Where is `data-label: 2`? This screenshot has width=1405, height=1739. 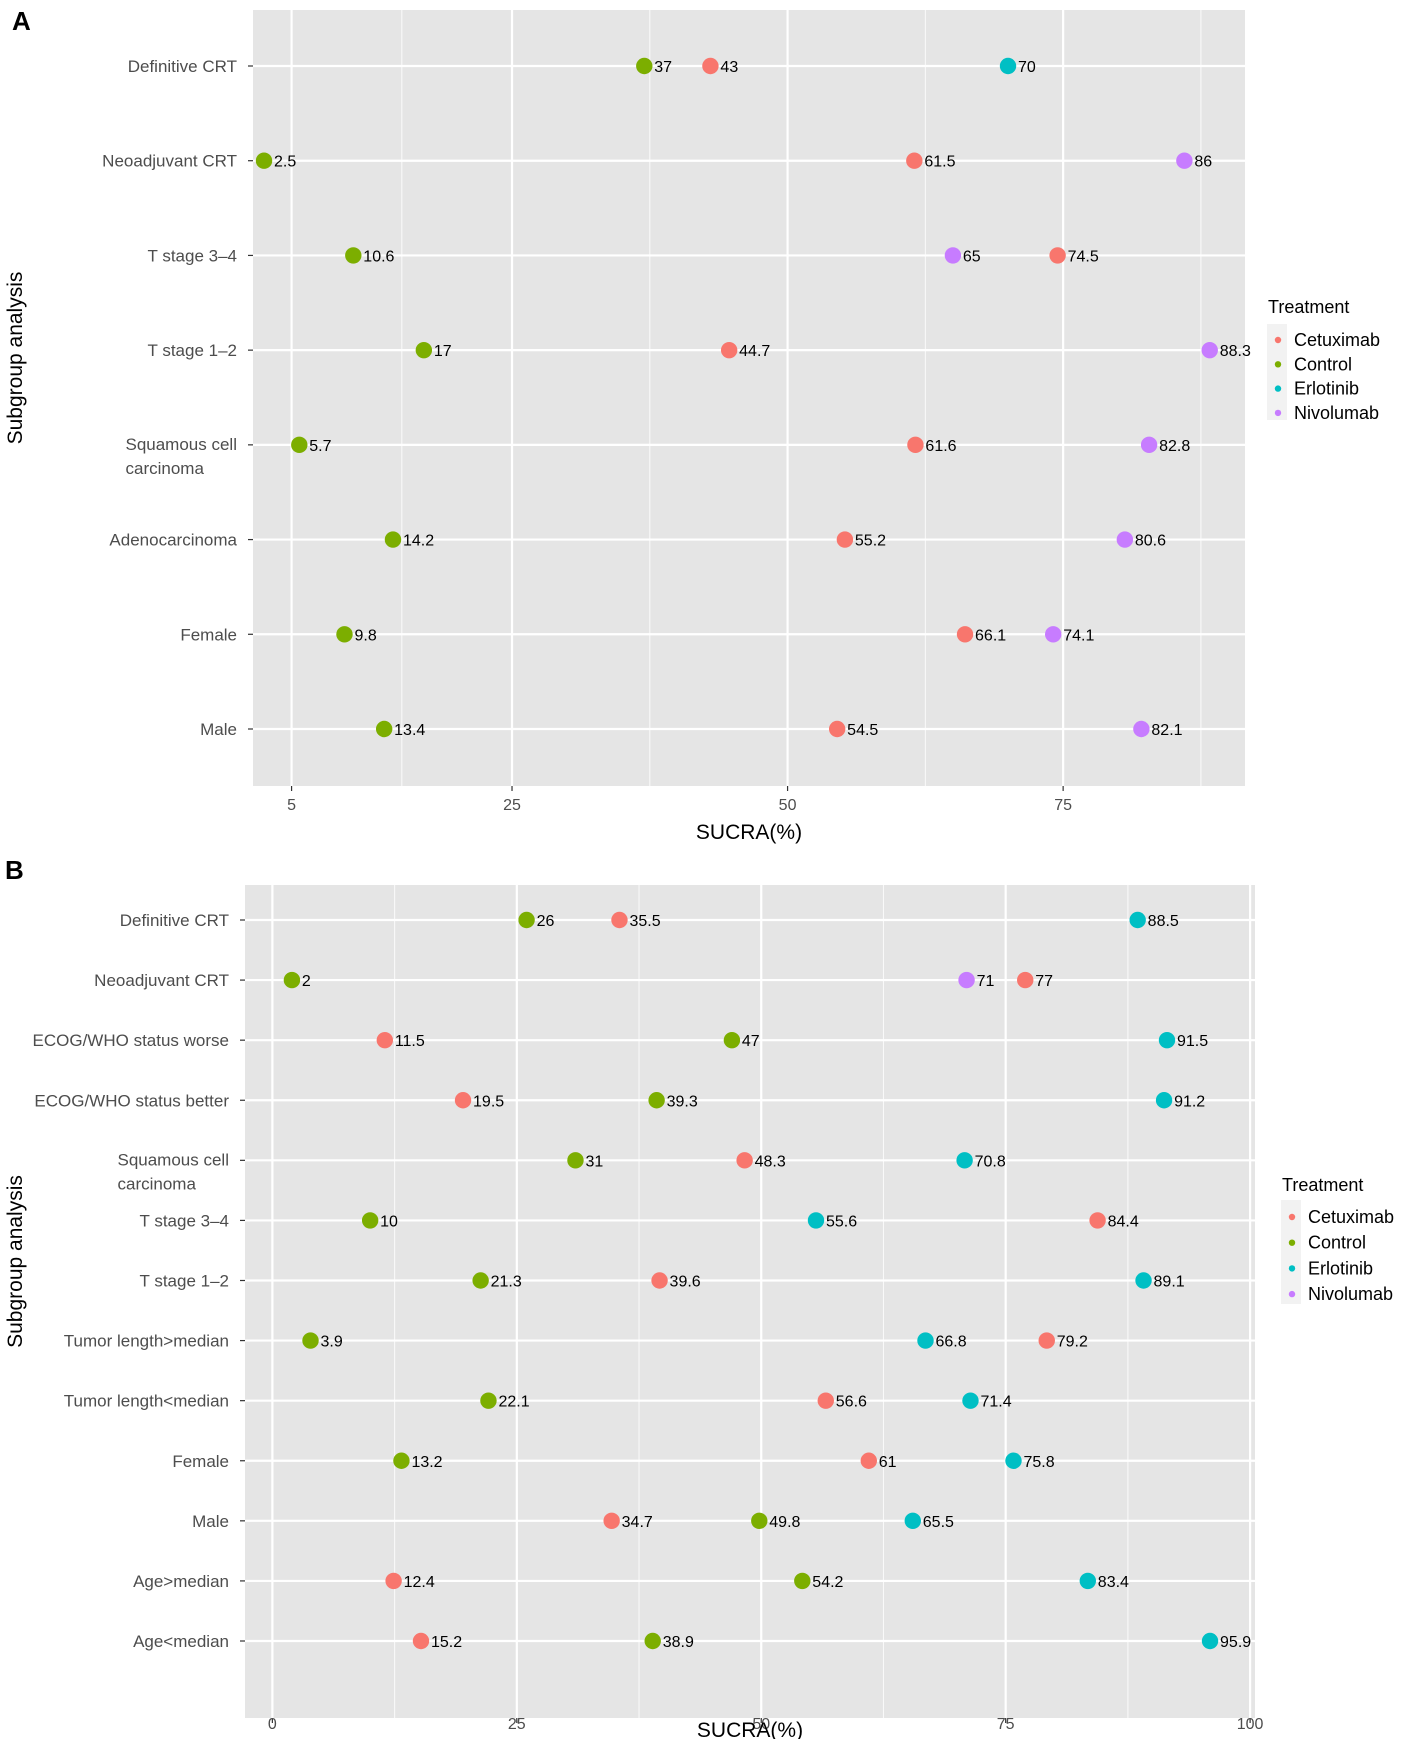
data-label: 2 is located at coordinates (306, 981).